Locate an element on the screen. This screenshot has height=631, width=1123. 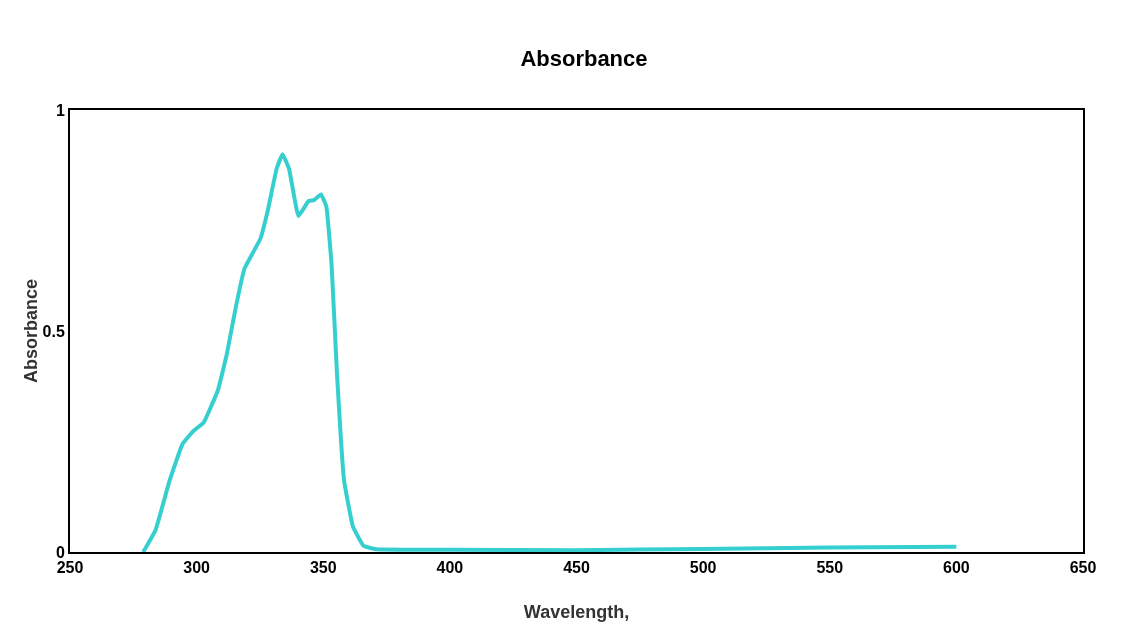
y-tick-label: 0.5 is located at coordinates (53, 331).